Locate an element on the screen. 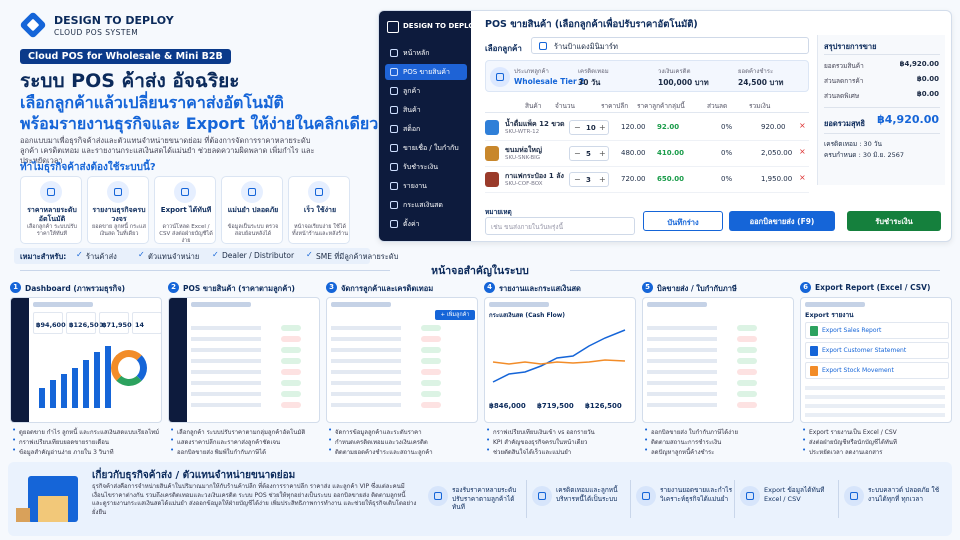 The image size is (960, 540). hero-badge: Cloud POS for Wholesale & Mini B2B is located at coordinates (125, 56).